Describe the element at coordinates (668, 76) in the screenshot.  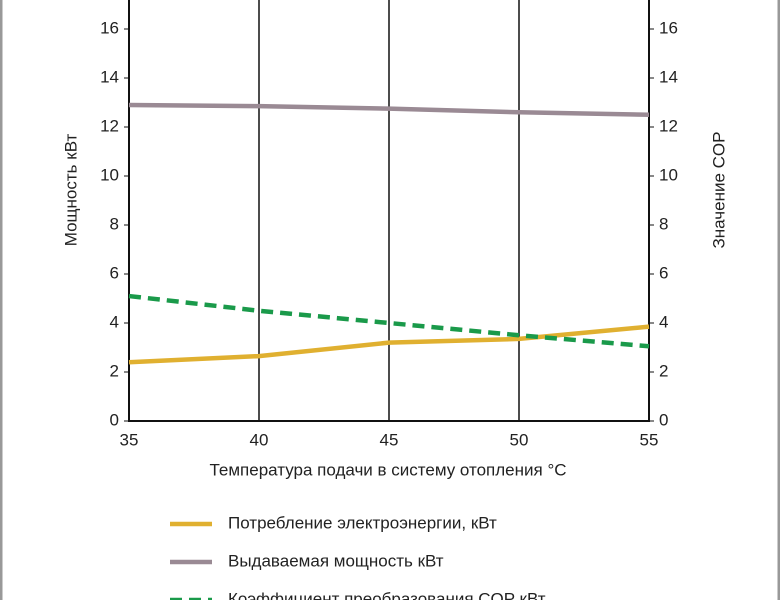
I see `y2-tick-label: 14` at that location.